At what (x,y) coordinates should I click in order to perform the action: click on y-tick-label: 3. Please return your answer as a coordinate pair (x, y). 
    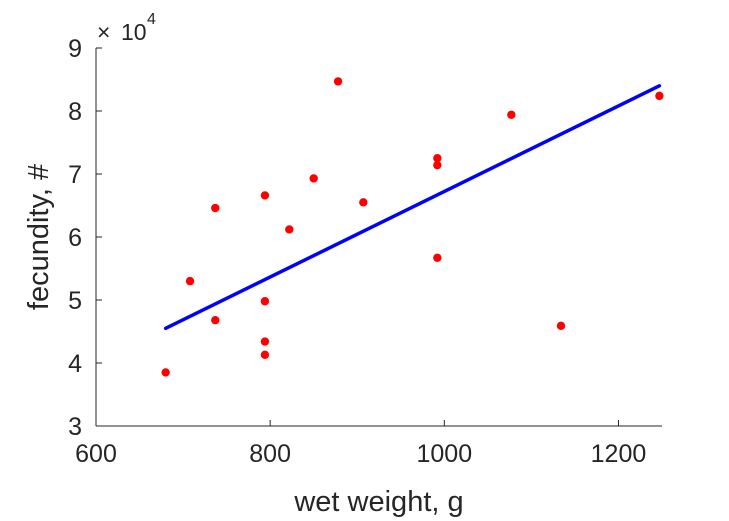
    Looking at the image, I should click on (75, 427).